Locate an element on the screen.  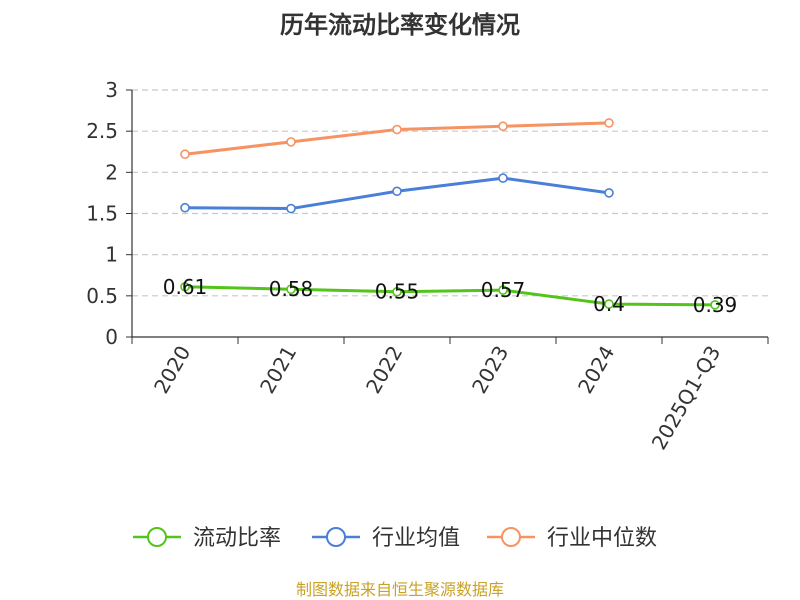
y-tick-label: 3 is located at coordinates (111, 90).